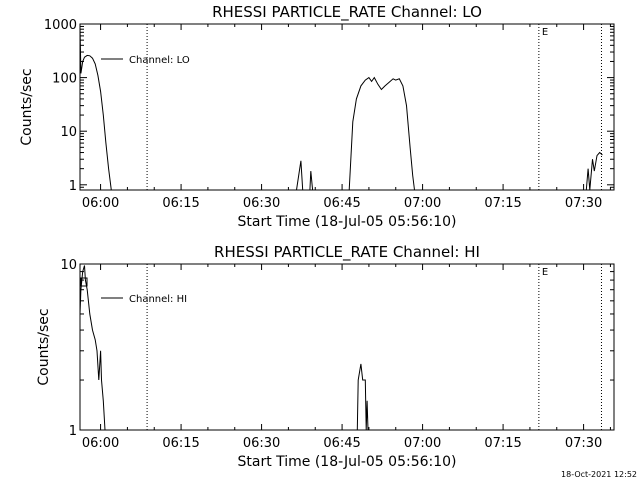 The image size is (640, 480). Describe the element at coordinates (44, 346) in the screenshot. I see `chart-hi-y-axis-label: Counts/sec` at that location.